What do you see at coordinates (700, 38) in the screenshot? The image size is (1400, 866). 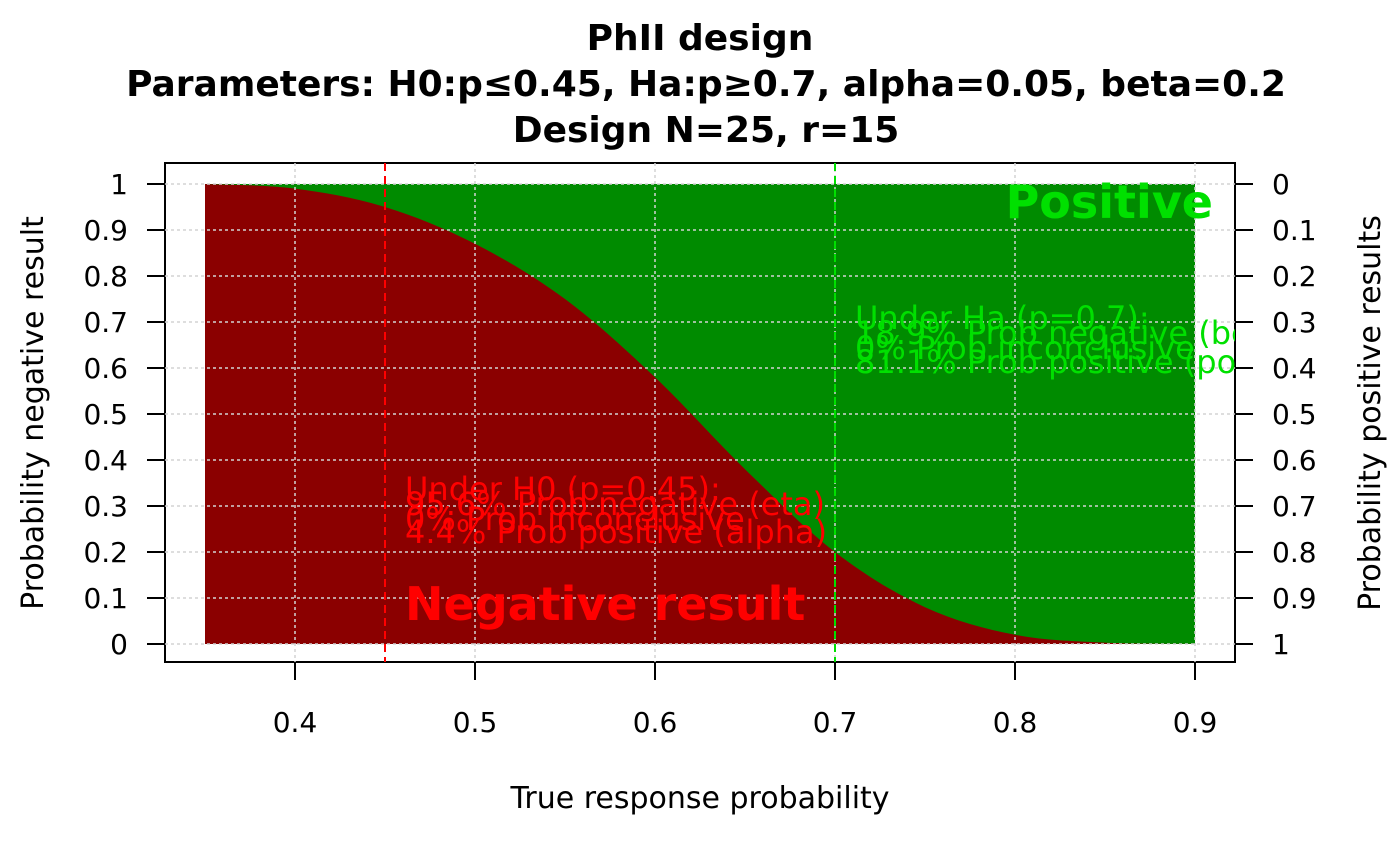 I see `chart-title: PhII design` at bounding box center [700, 38].